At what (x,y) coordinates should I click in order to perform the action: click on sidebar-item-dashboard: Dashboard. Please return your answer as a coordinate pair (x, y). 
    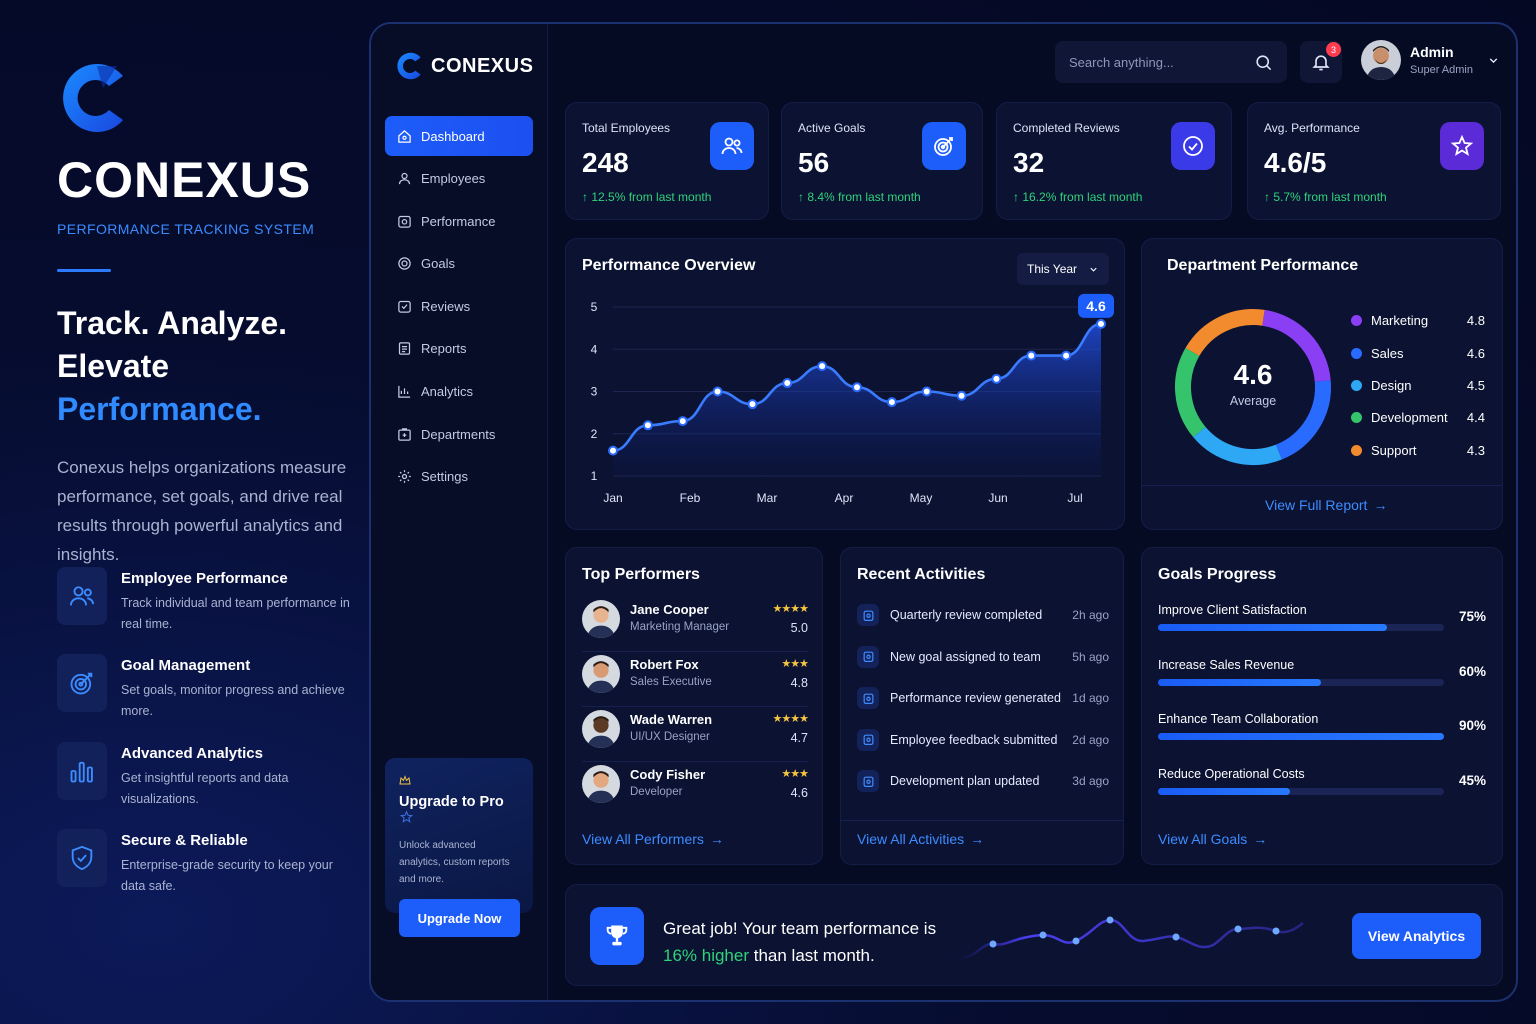
    Looking at the image, I should click on (459, 136).